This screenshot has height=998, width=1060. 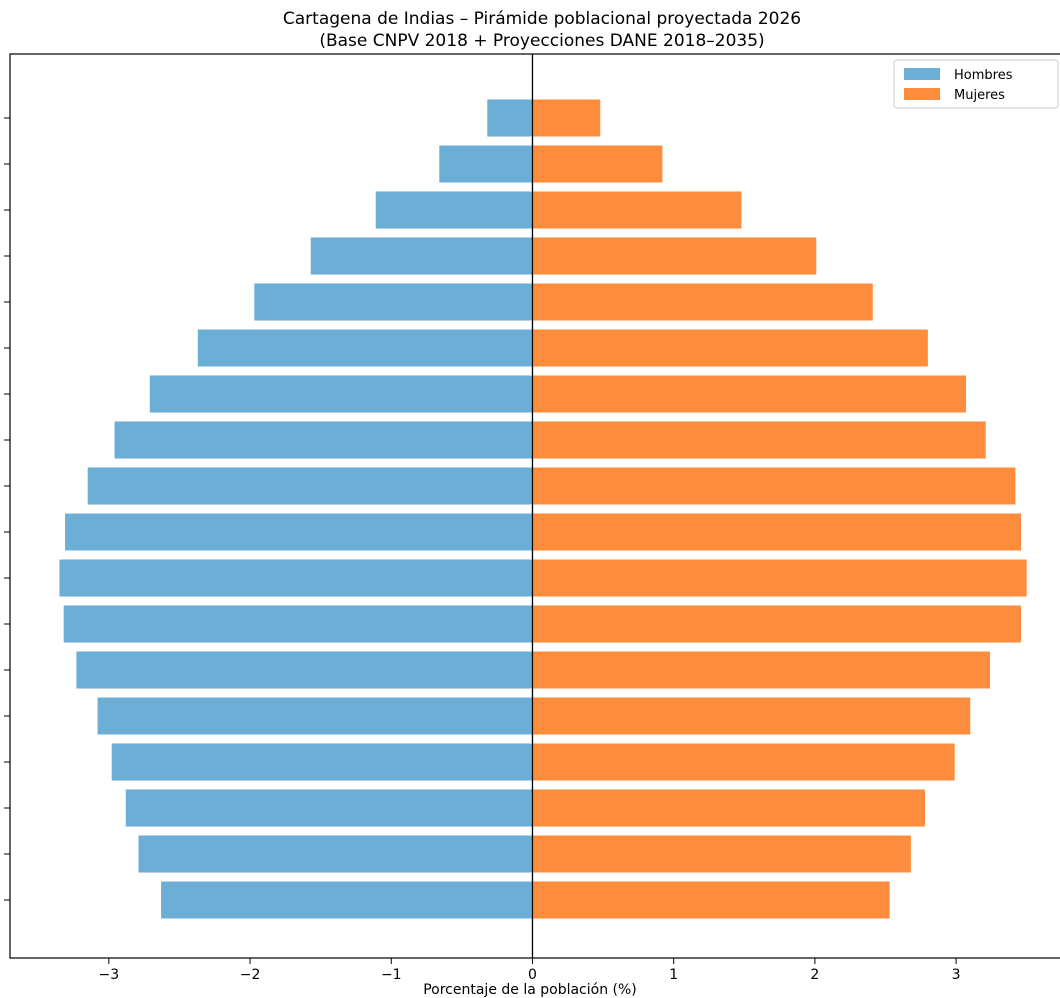 What do you see at coordinates (109, 975) in the screenshot?
I see `x-tick-label: −3` at bounding box center [109, 975].